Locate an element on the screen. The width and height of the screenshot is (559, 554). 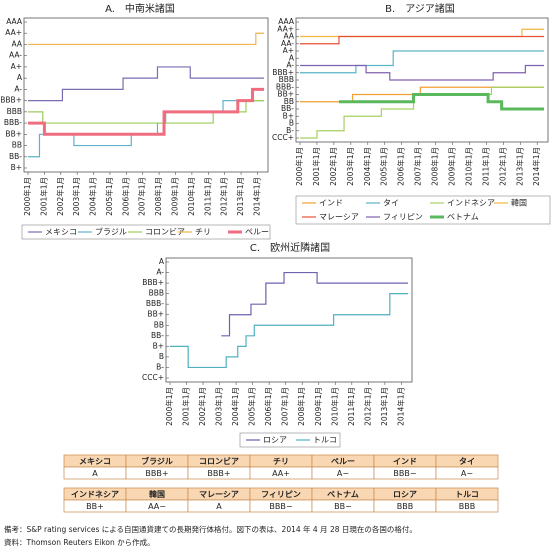
legend-label: メキシコ is located at coordinates (61, 232).